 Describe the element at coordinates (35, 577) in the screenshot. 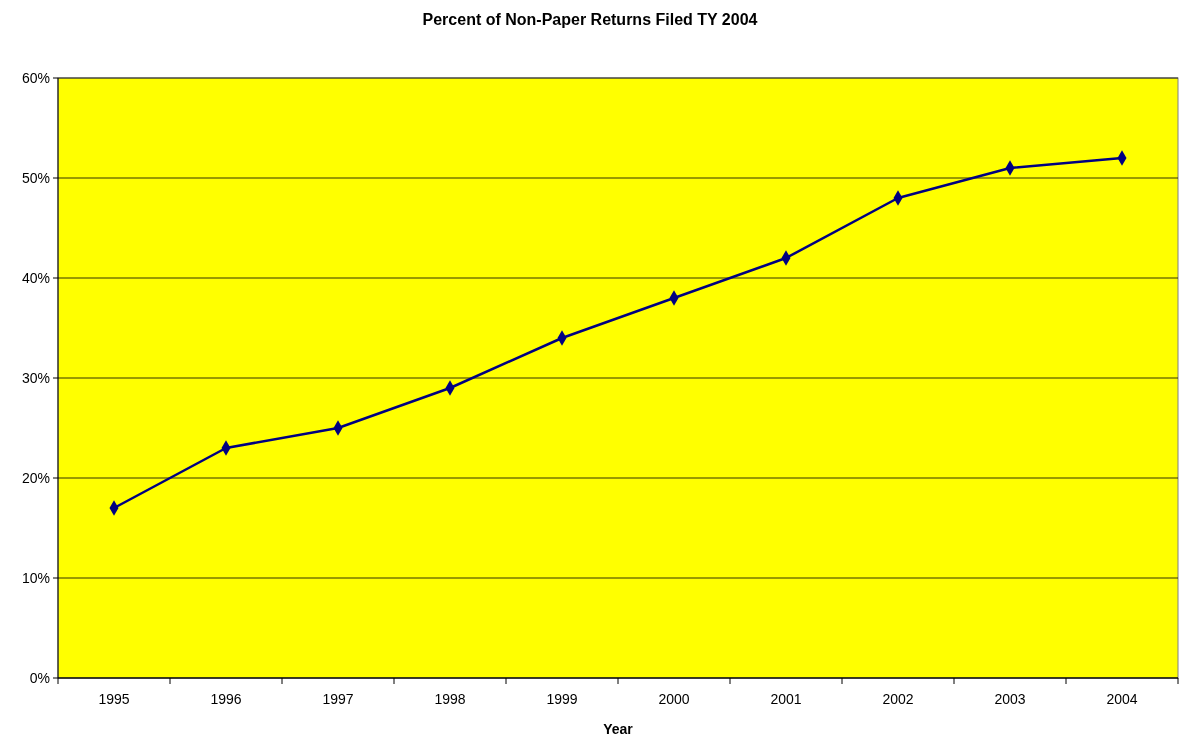

I see `y-tick-label: 10%` at that location.